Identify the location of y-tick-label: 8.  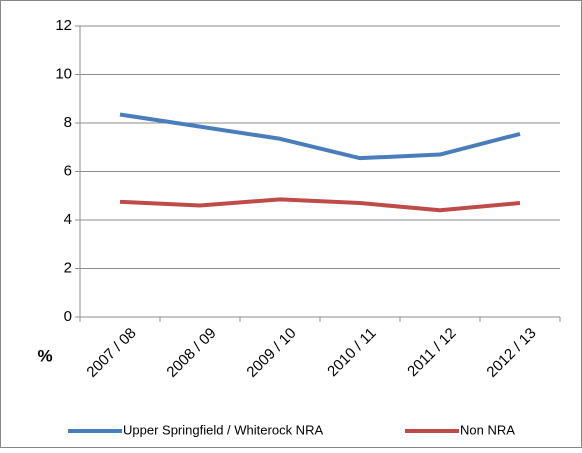
(68, 122).